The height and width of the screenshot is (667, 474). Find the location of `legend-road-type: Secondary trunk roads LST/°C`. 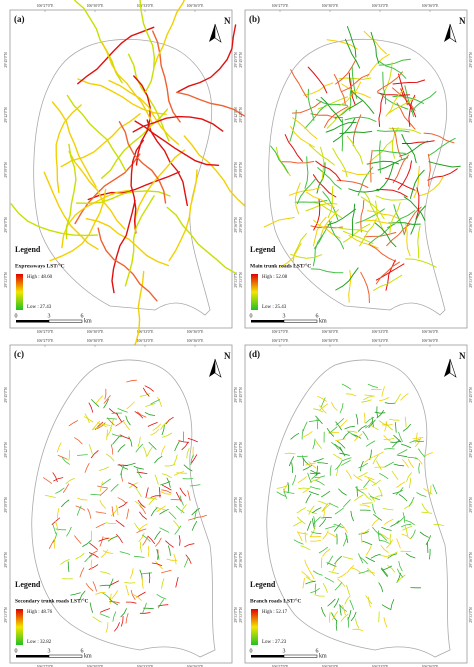

legend-road-type: Secondary trunk roads LST/°C is located at coordinates (51, 600).